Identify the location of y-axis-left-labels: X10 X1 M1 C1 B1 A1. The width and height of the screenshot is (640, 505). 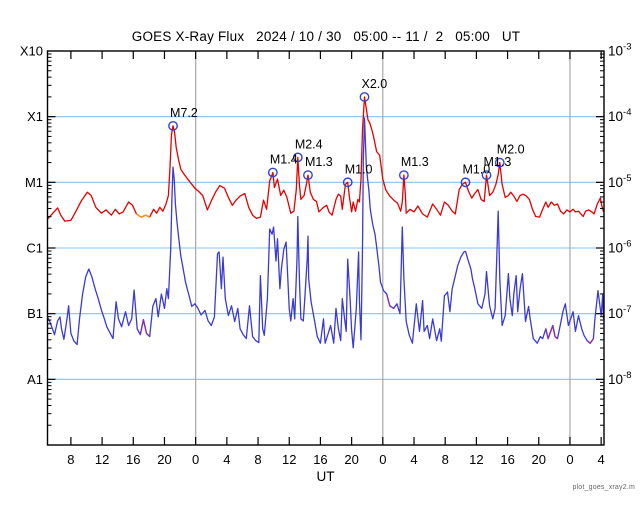
(31, 215).